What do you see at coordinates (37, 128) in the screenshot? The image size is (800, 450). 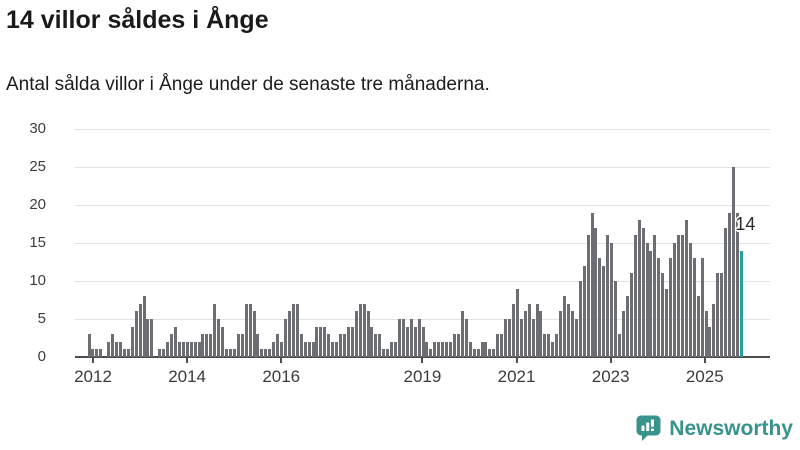 I see `y-axis-tick-label: 30` at bounding box center [37, 128].